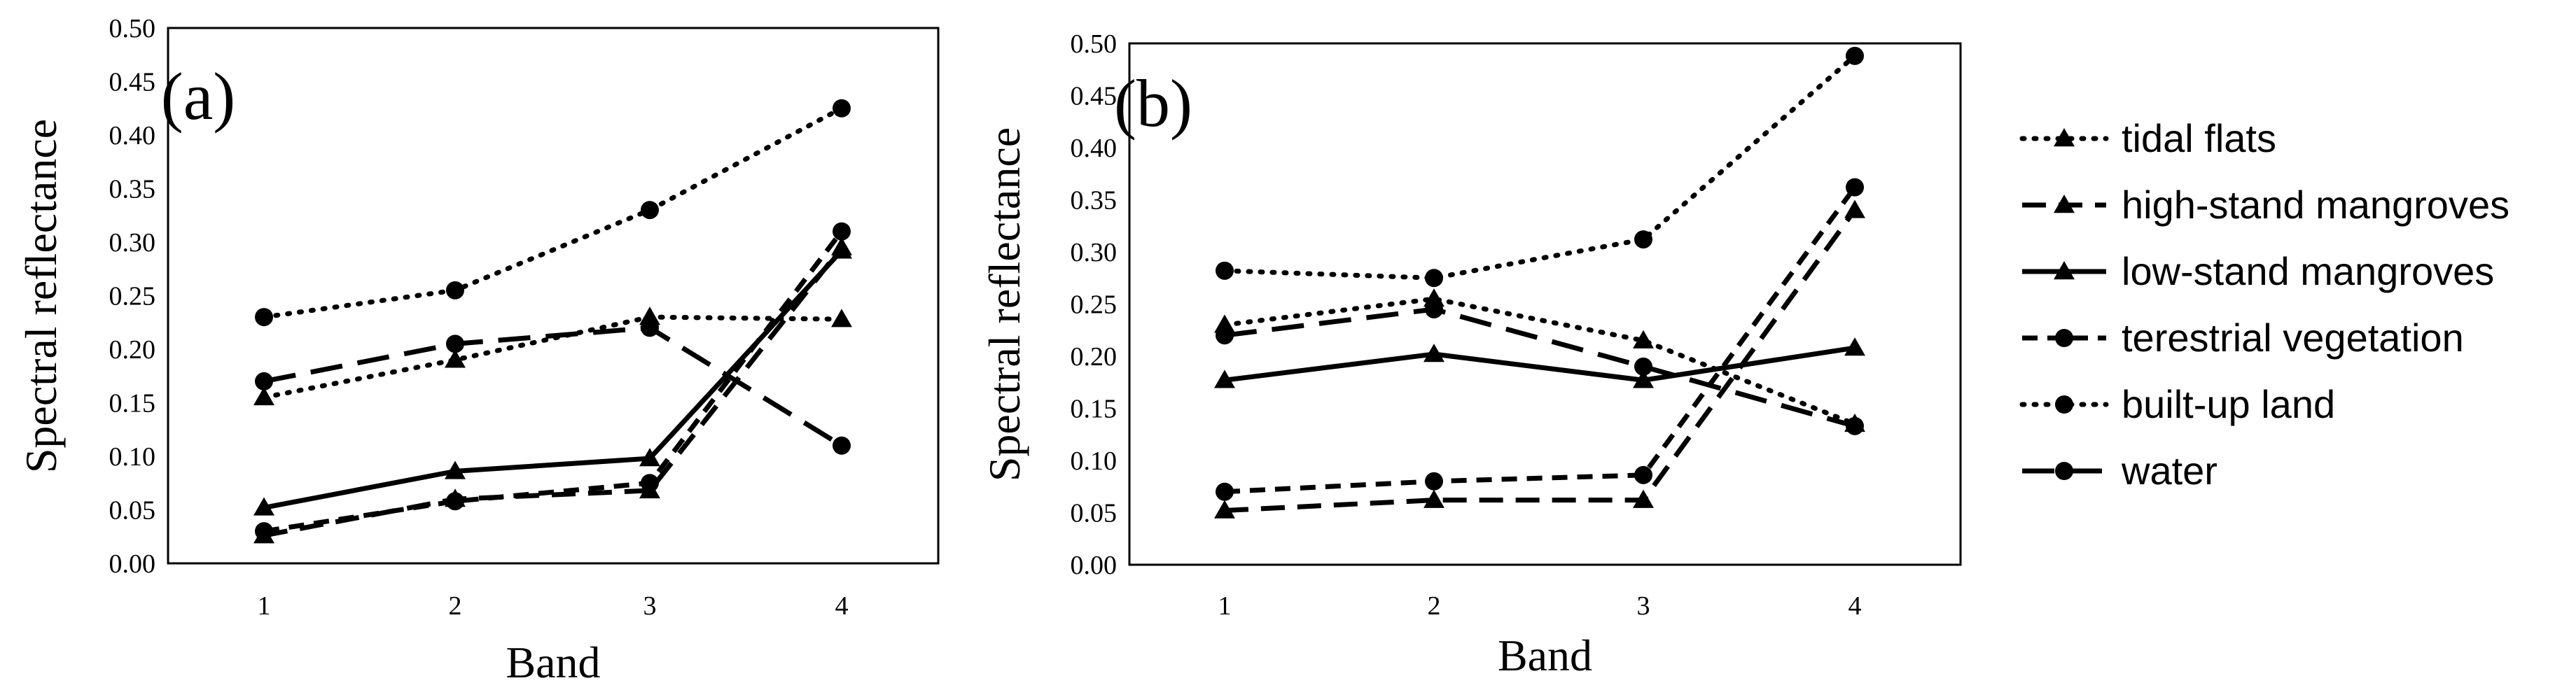 The height and width of the screenshot is (697, 2576). Describe the element at coordinates (455, 606) in the screenshot. I see `panel-a-x-tick-label: 2` at that location.